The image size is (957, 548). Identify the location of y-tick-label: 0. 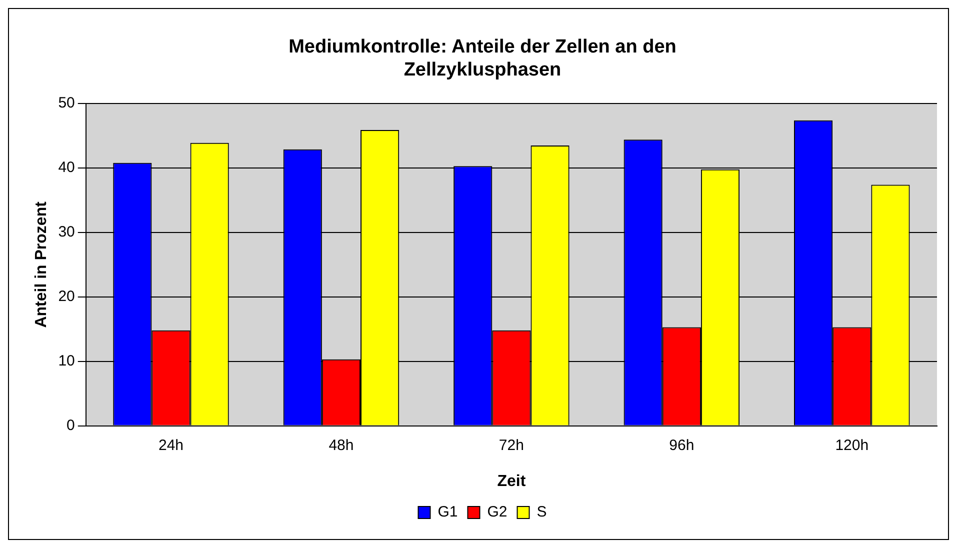
(70, 425).